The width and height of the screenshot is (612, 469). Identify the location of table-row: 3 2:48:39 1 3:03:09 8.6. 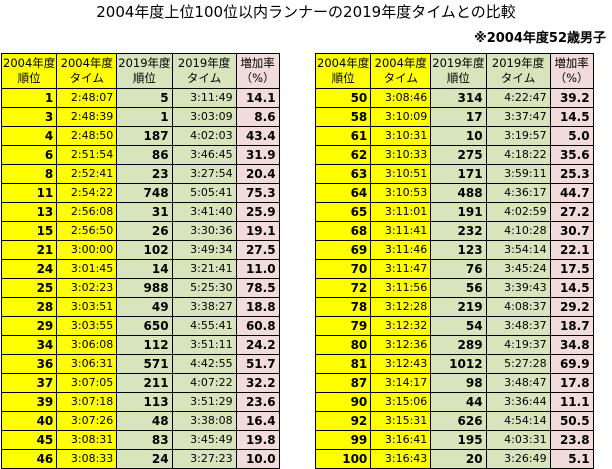
(140, 117).